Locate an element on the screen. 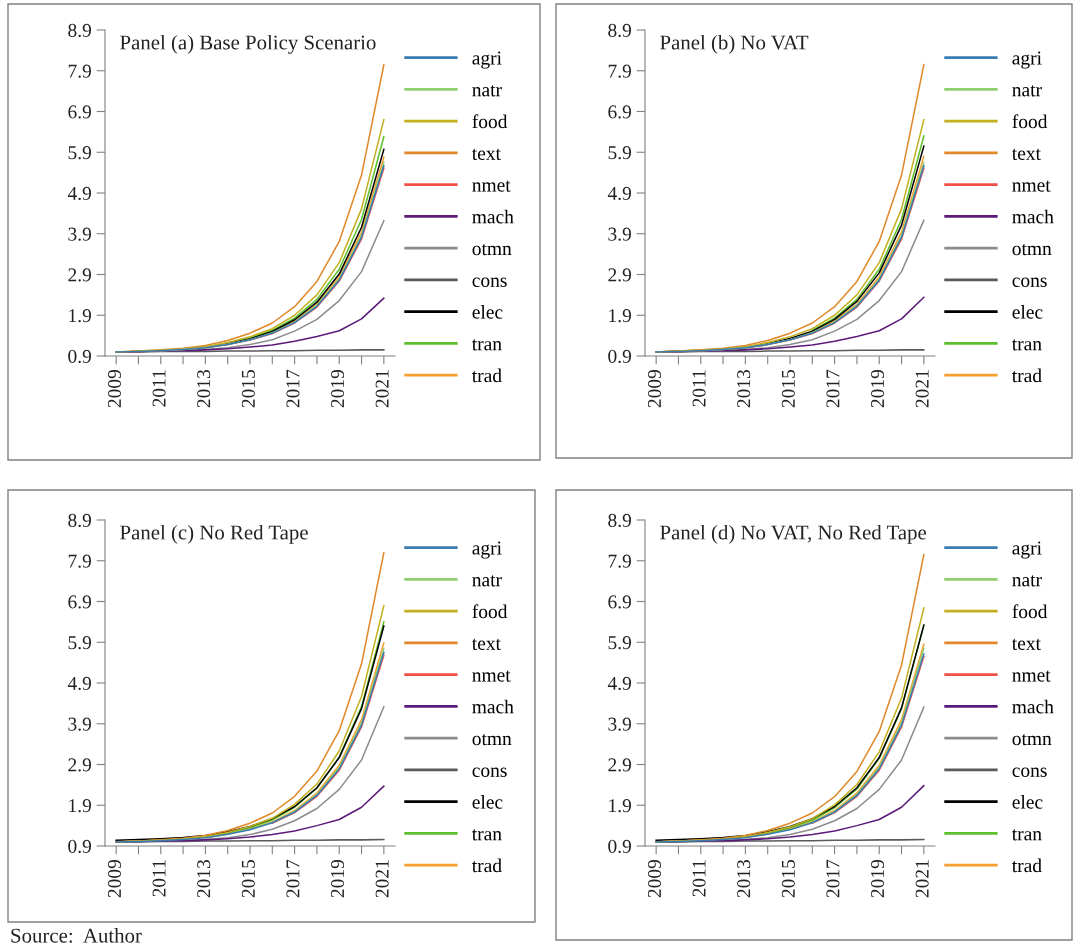  chart-title: Panel (d) No VAT, No Red Tape is located at coordinates (793, 534).